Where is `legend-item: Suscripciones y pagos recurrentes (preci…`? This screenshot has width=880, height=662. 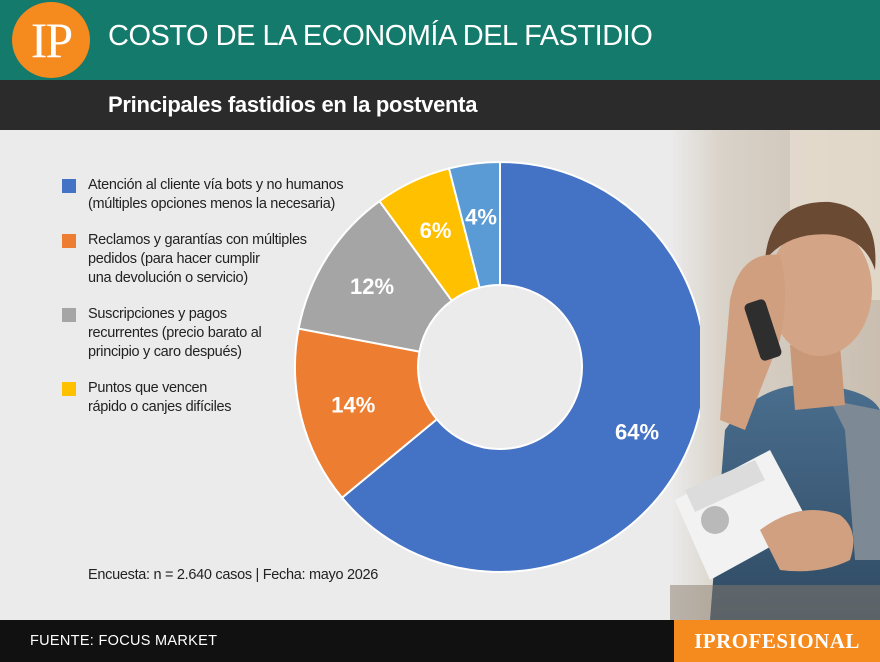 legend-item: Suscripciones y pagos recurrentes (preci… is located at coordinates (207, 333).